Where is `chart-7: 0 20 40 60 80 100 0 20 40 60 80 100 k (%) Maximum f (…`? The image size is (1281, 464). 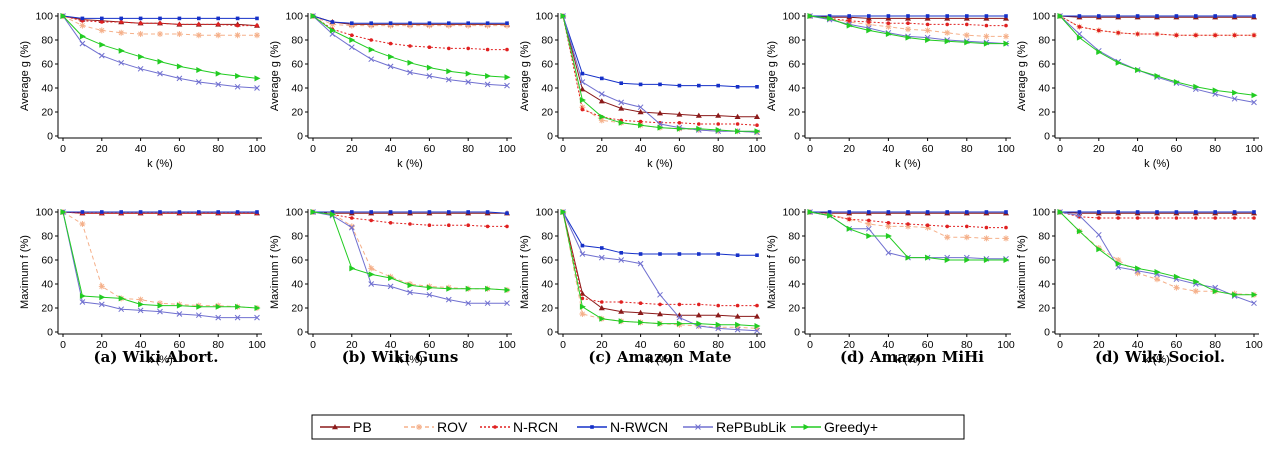 chart-7: 0 20 40 60 80 100 0 20 40 60 80 100 k (%) Maximum f (… is located at coordinates (392, 287).